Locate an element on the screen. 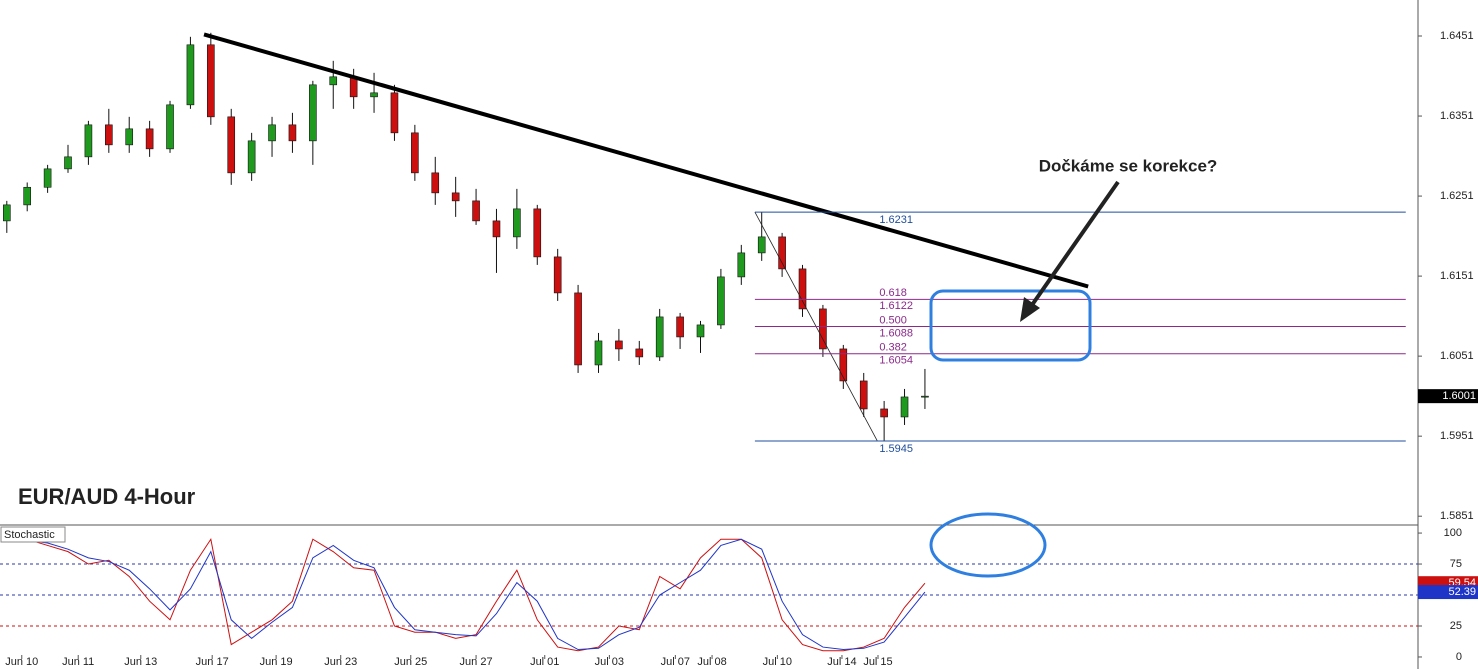 This screenshot has height=669, width=1478. y-tick-label: 1.6451 is located at coordinates (1457, 36).